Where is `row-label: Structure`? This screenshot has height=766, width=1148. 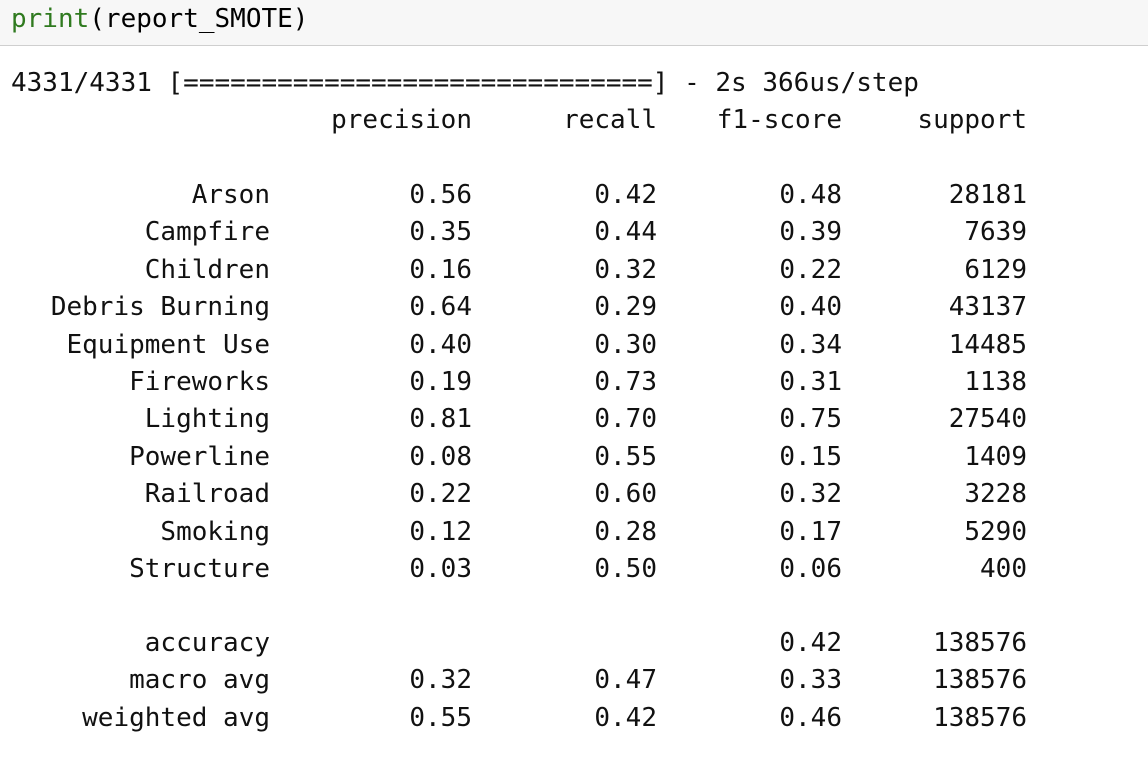
row-label: Structure is located at coordinates (135, 569).